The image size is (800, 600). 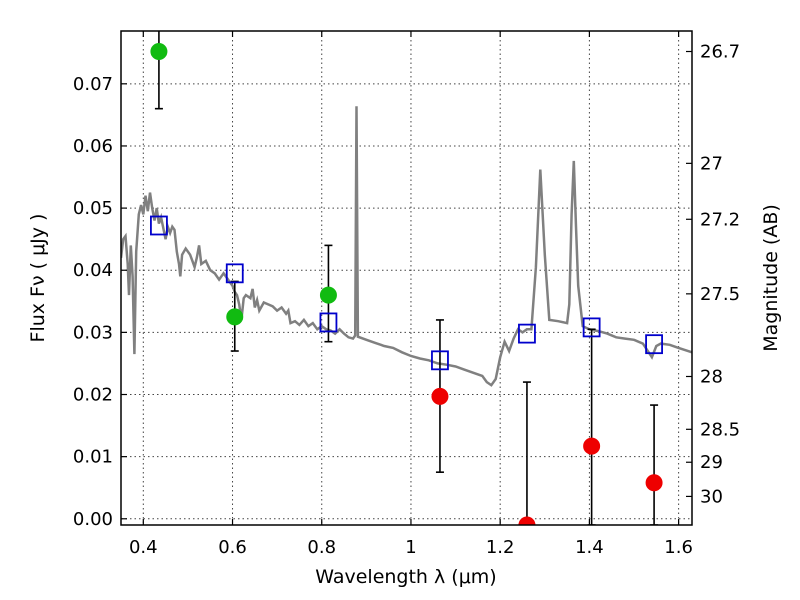 I want to click on y2-axis-title: Magnitude (AB), so click(x=771, y=278).